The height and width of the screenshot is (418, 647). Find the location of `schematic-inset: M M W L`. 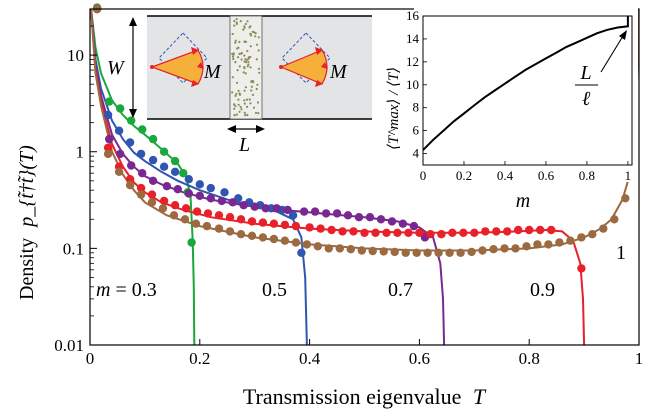

schematic-inset: M M W L is located at coordinates (239, 85).